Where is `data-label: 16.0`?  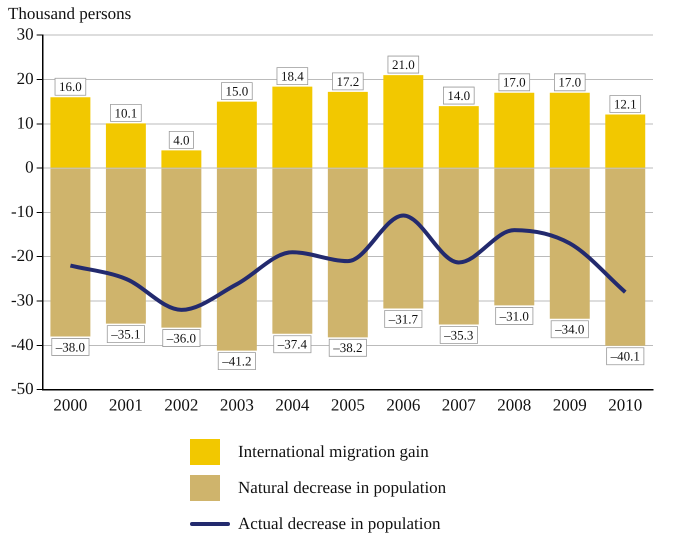
data-label: 16.0 is located at coordinates (70, 86).